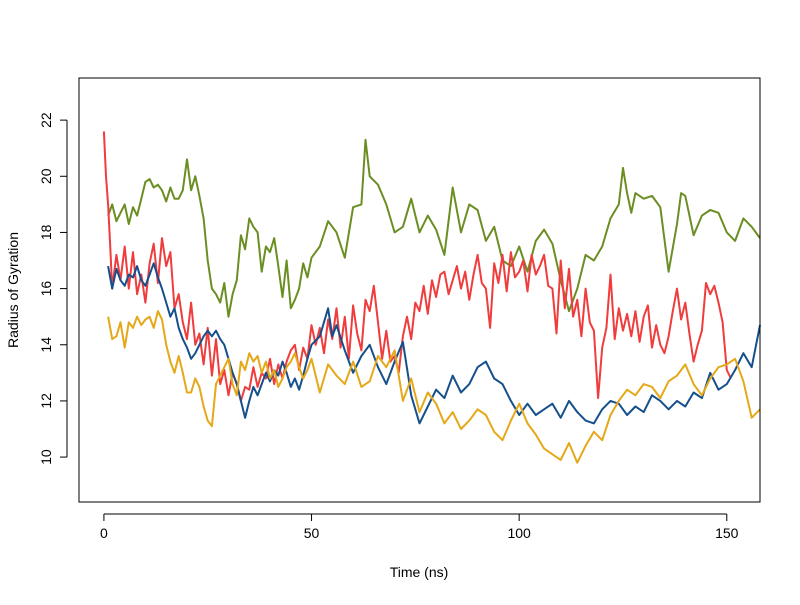 Image resolution: width=800 pixels, height=605 pixels. Describe the element at coordinates (419, 572) in the screenshot. I see `x-axis-label: Time (ns)` at that location.